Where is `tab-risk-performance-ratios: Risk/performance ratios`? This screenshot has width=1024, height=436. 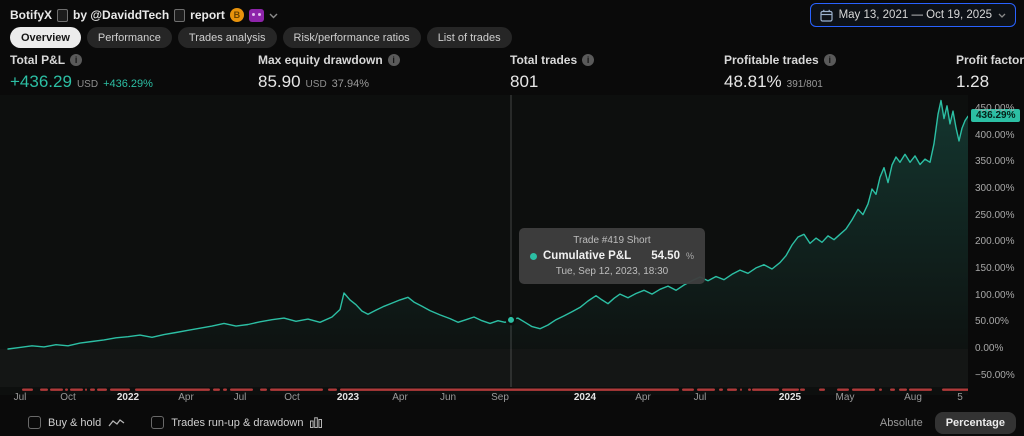
tab-risk-performance-ratios: Risk/performance ratios is located at coordinates (351, 37).